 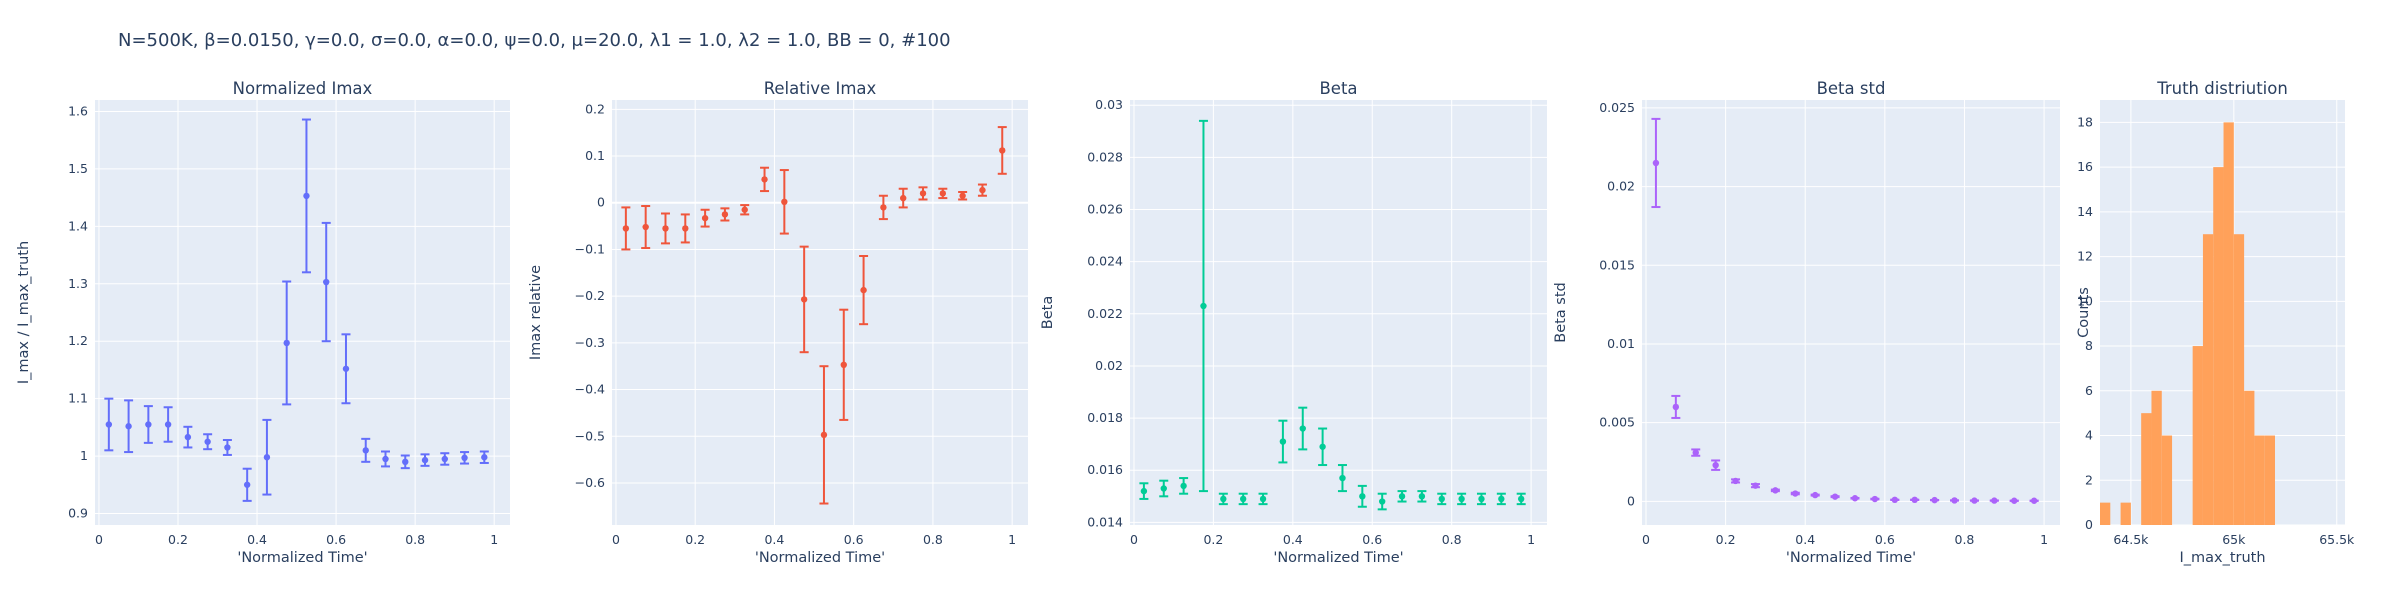 I want to click on y-tick-label: −0.6, so click(x=590, y=482).